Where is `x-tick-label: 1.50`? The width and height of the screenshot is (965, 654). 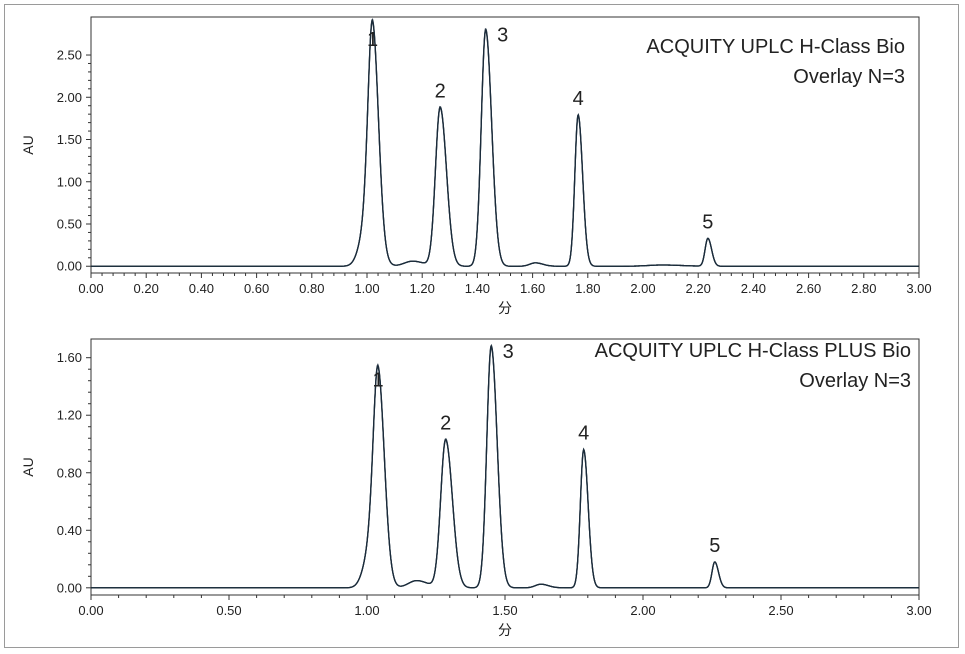
x-tick-label: 1.50 is located at coordinates (504, 610).